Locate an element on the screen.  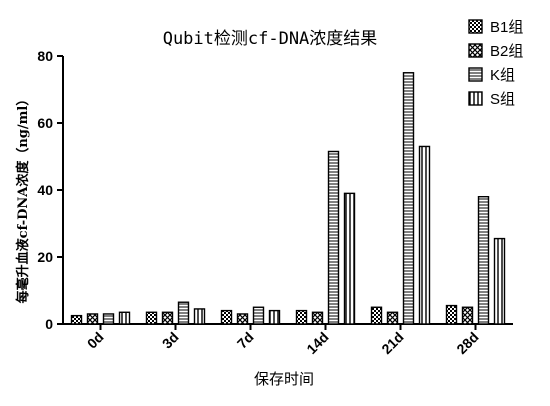
x-axis-ticks: 0d 3d 7d 14d 21d 28d is located at coordinates (283, 340).